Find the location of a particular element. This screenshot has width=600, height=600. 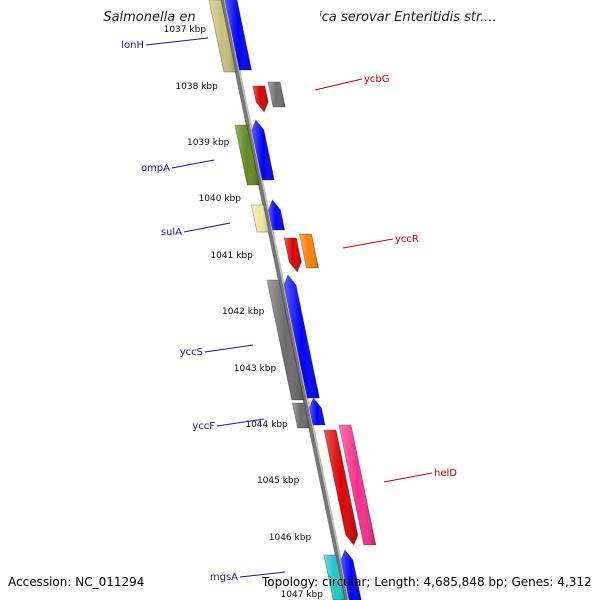

cds-ompA is located at coordinates (263, 150).